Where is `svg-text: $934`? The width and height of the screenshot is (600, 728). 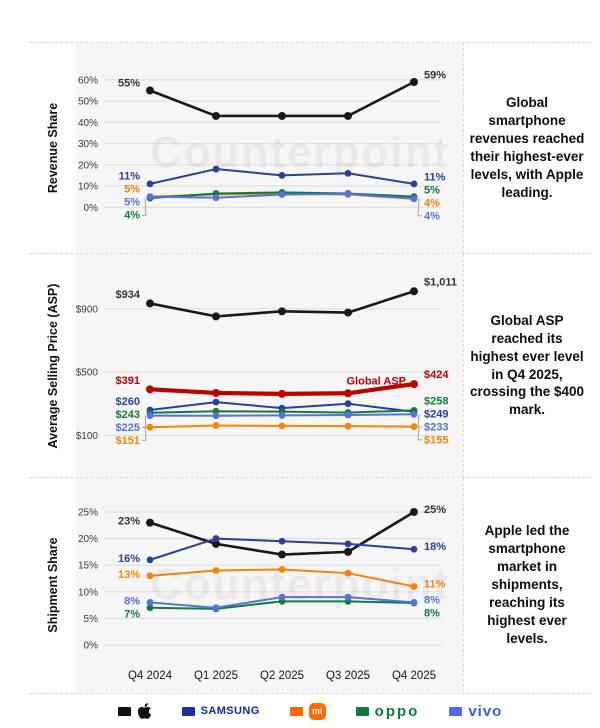 svg-text: $934 is located at coordinates (128, 295).